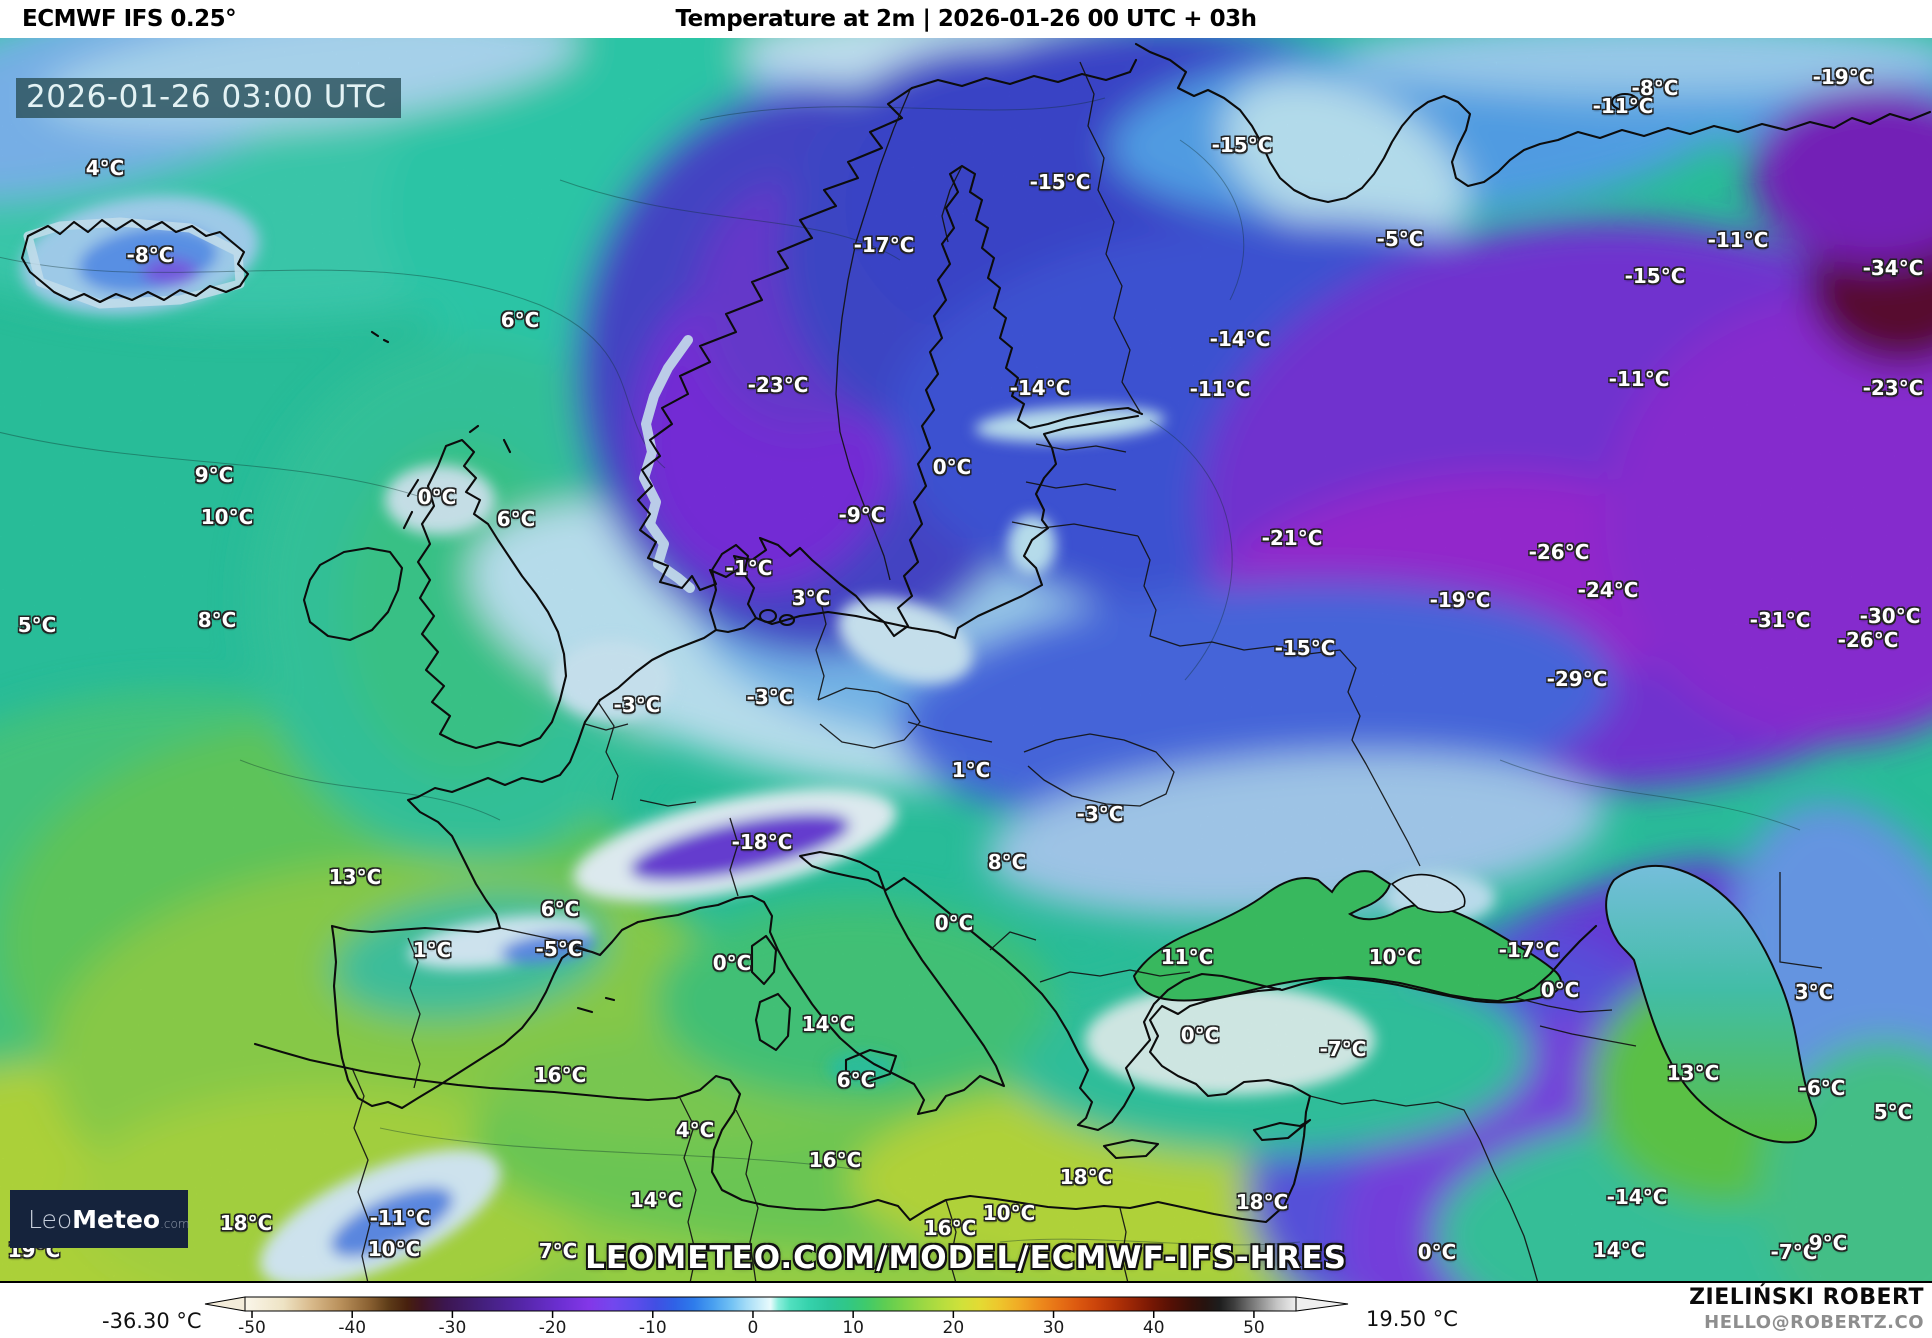 This screenshot has height=1338, width=1932. Describe the element at coordinates (252, 1328) in the screenshot. I see `svg-text: -50` at that location.